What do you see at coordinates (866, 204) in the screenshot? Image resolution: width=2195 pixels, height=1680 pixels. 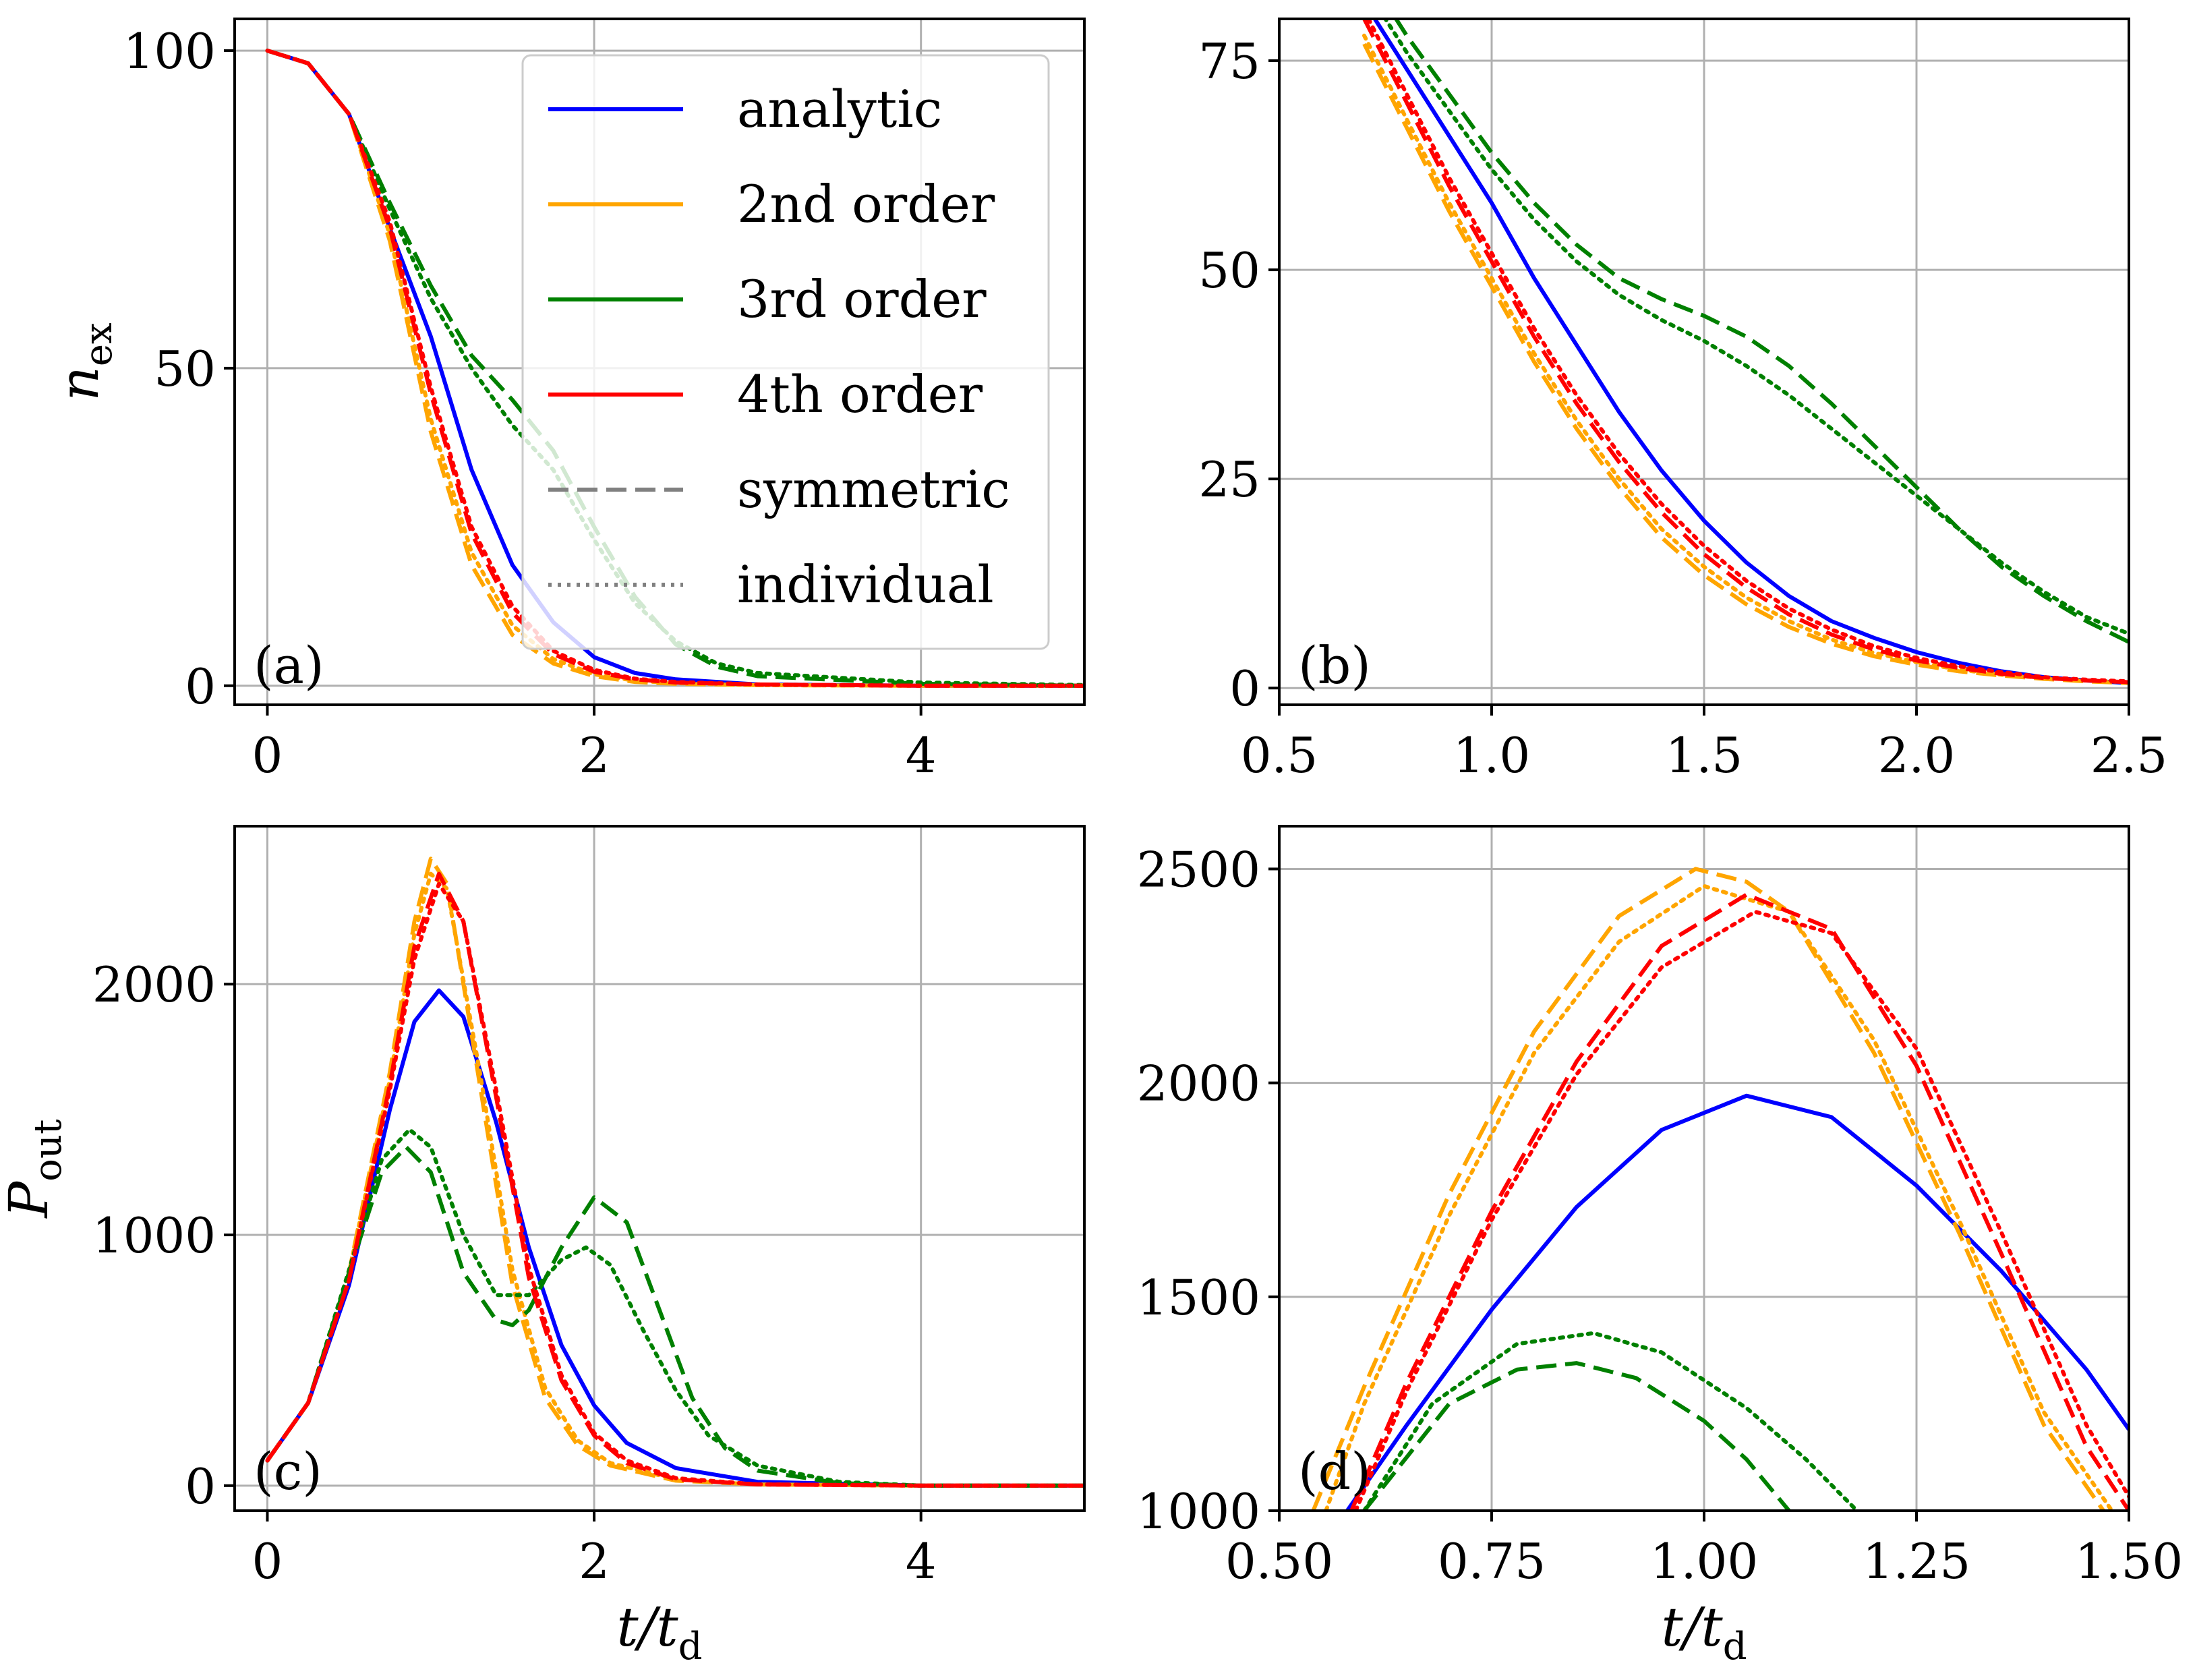 I see `legend-entry-label: 2nd order` at bounding box center [866, 204].